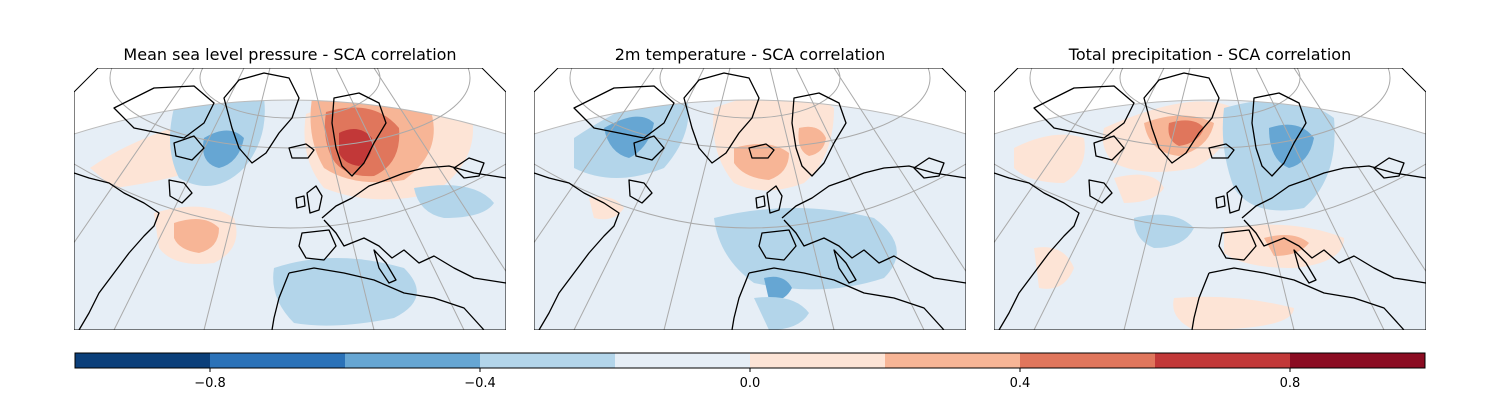 The width and height of the screenshot is (1500, 400). Describe the element at coordinates (480, 383) in the screenshot. I see `colorbar-tick-label: −0.4` at that location.